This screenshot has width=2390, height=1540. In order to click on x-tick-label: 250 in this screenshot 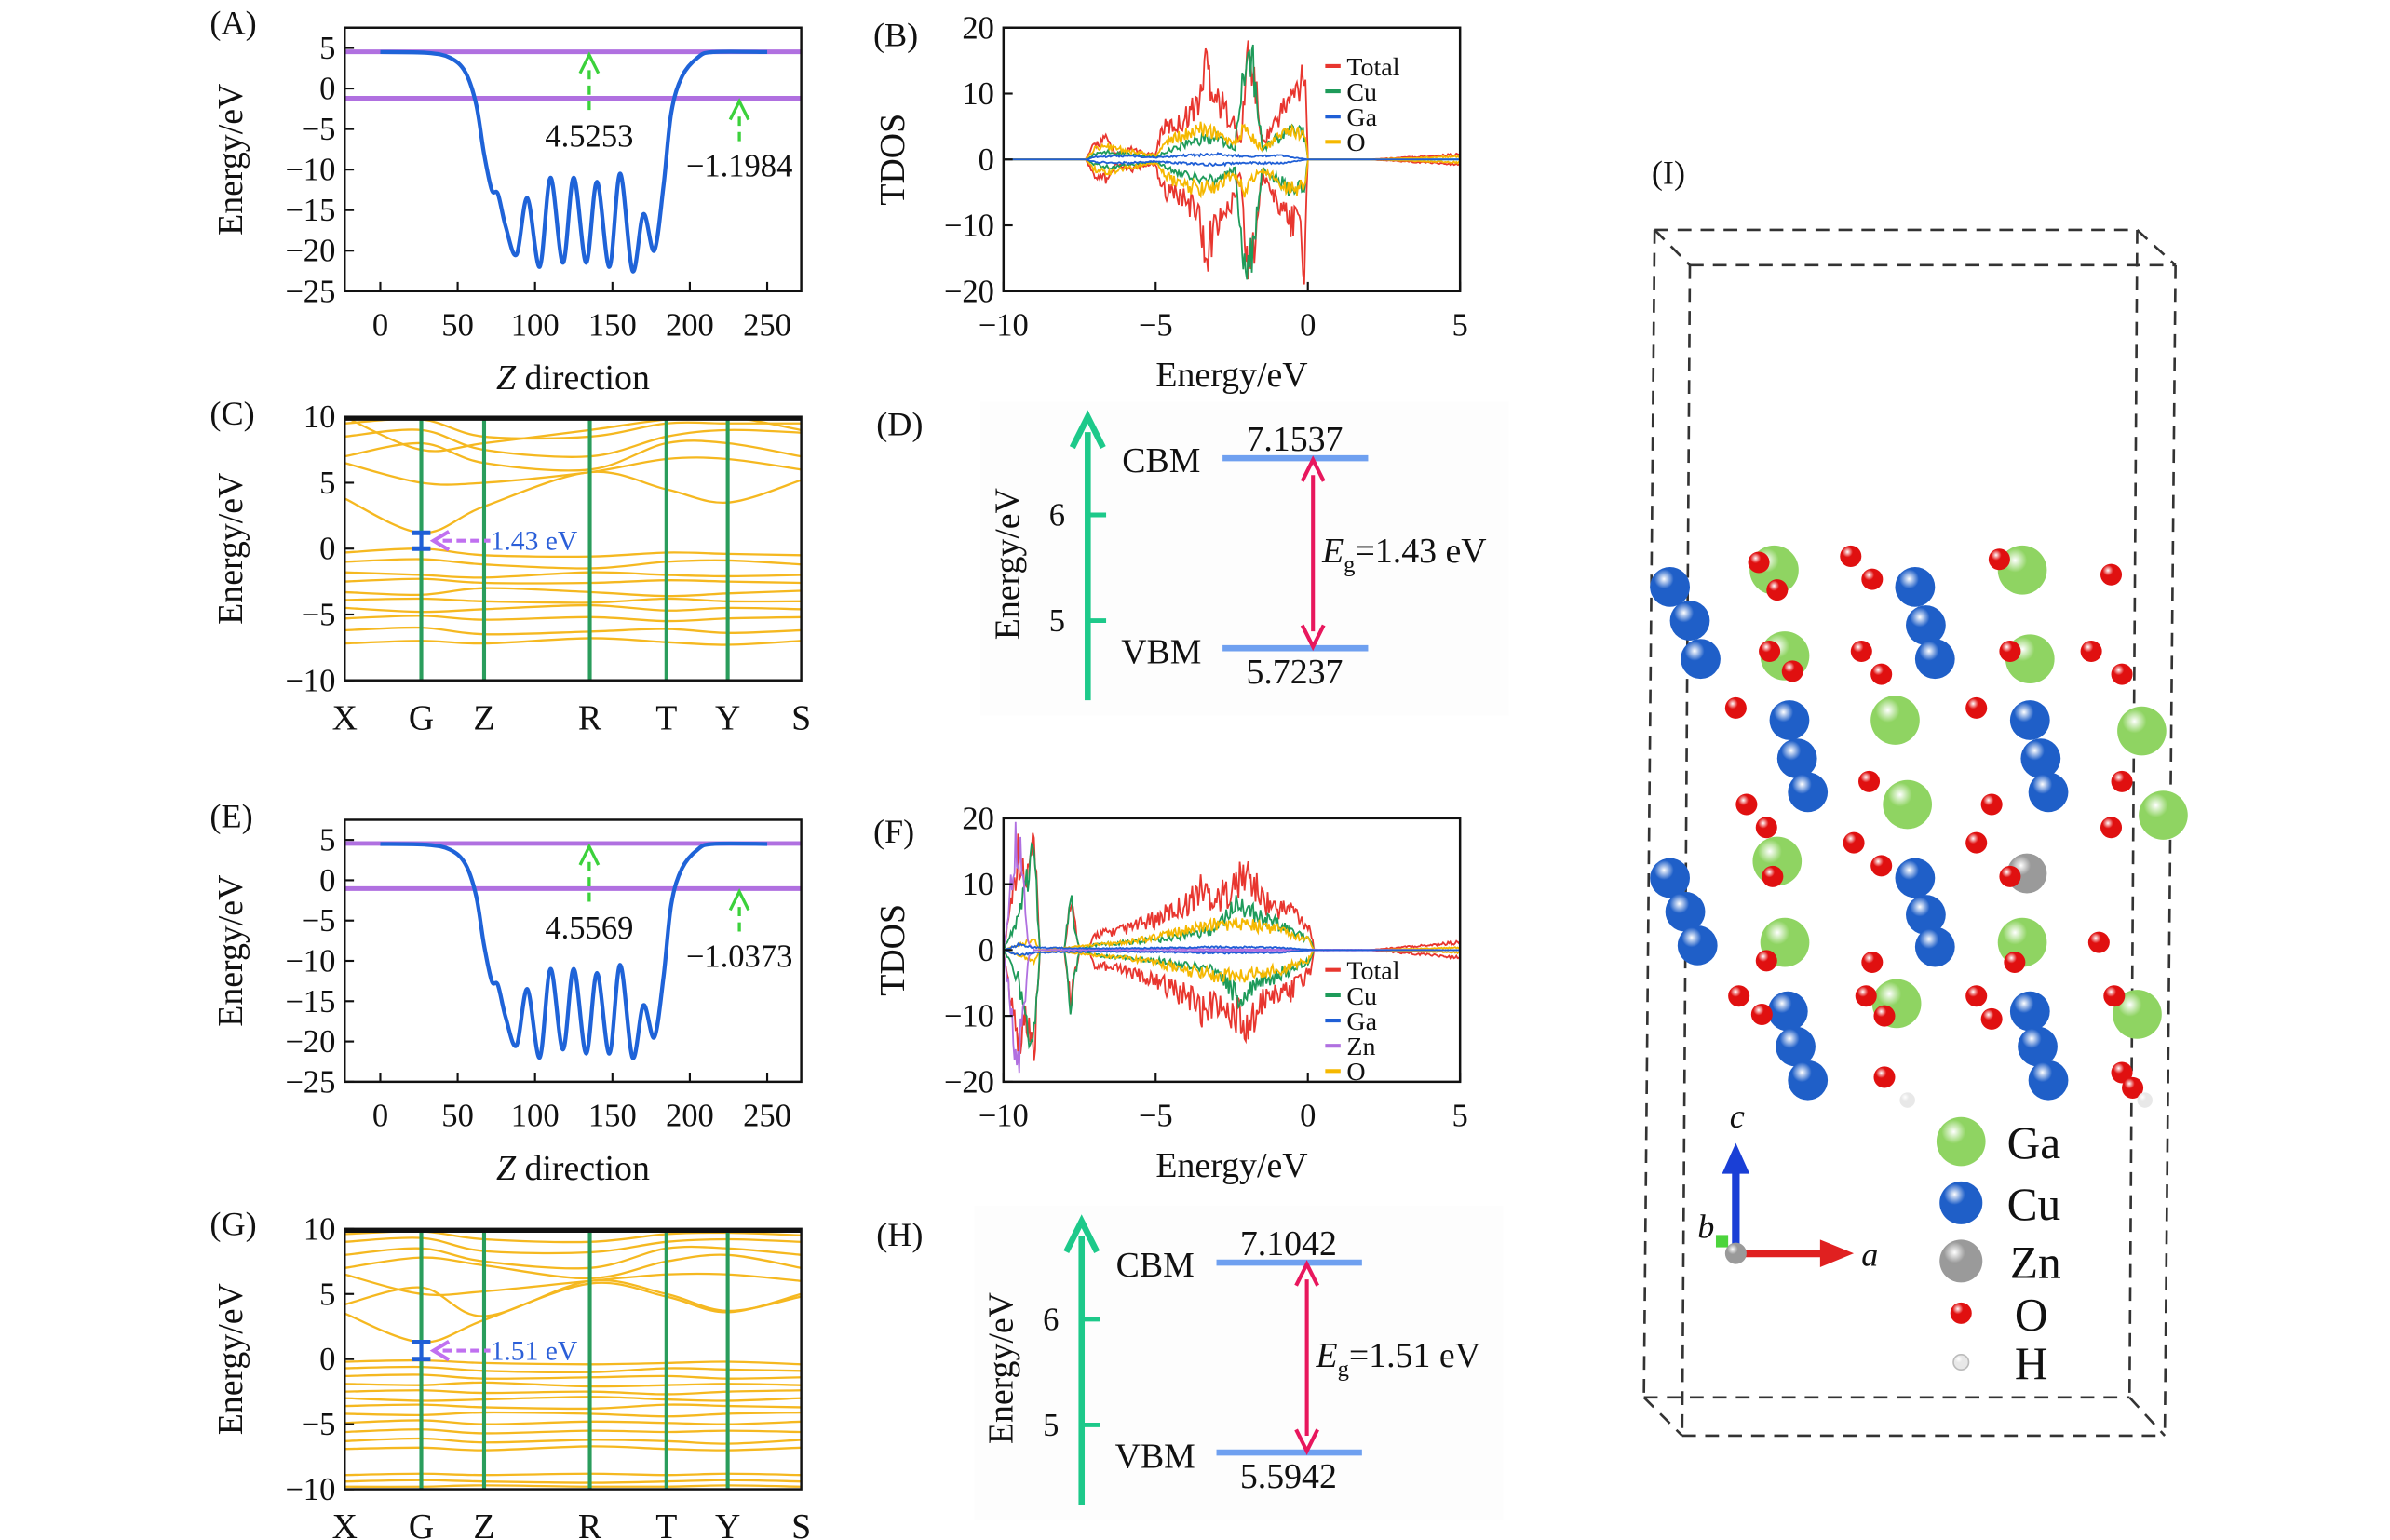, I will do `click(767, 325)`.